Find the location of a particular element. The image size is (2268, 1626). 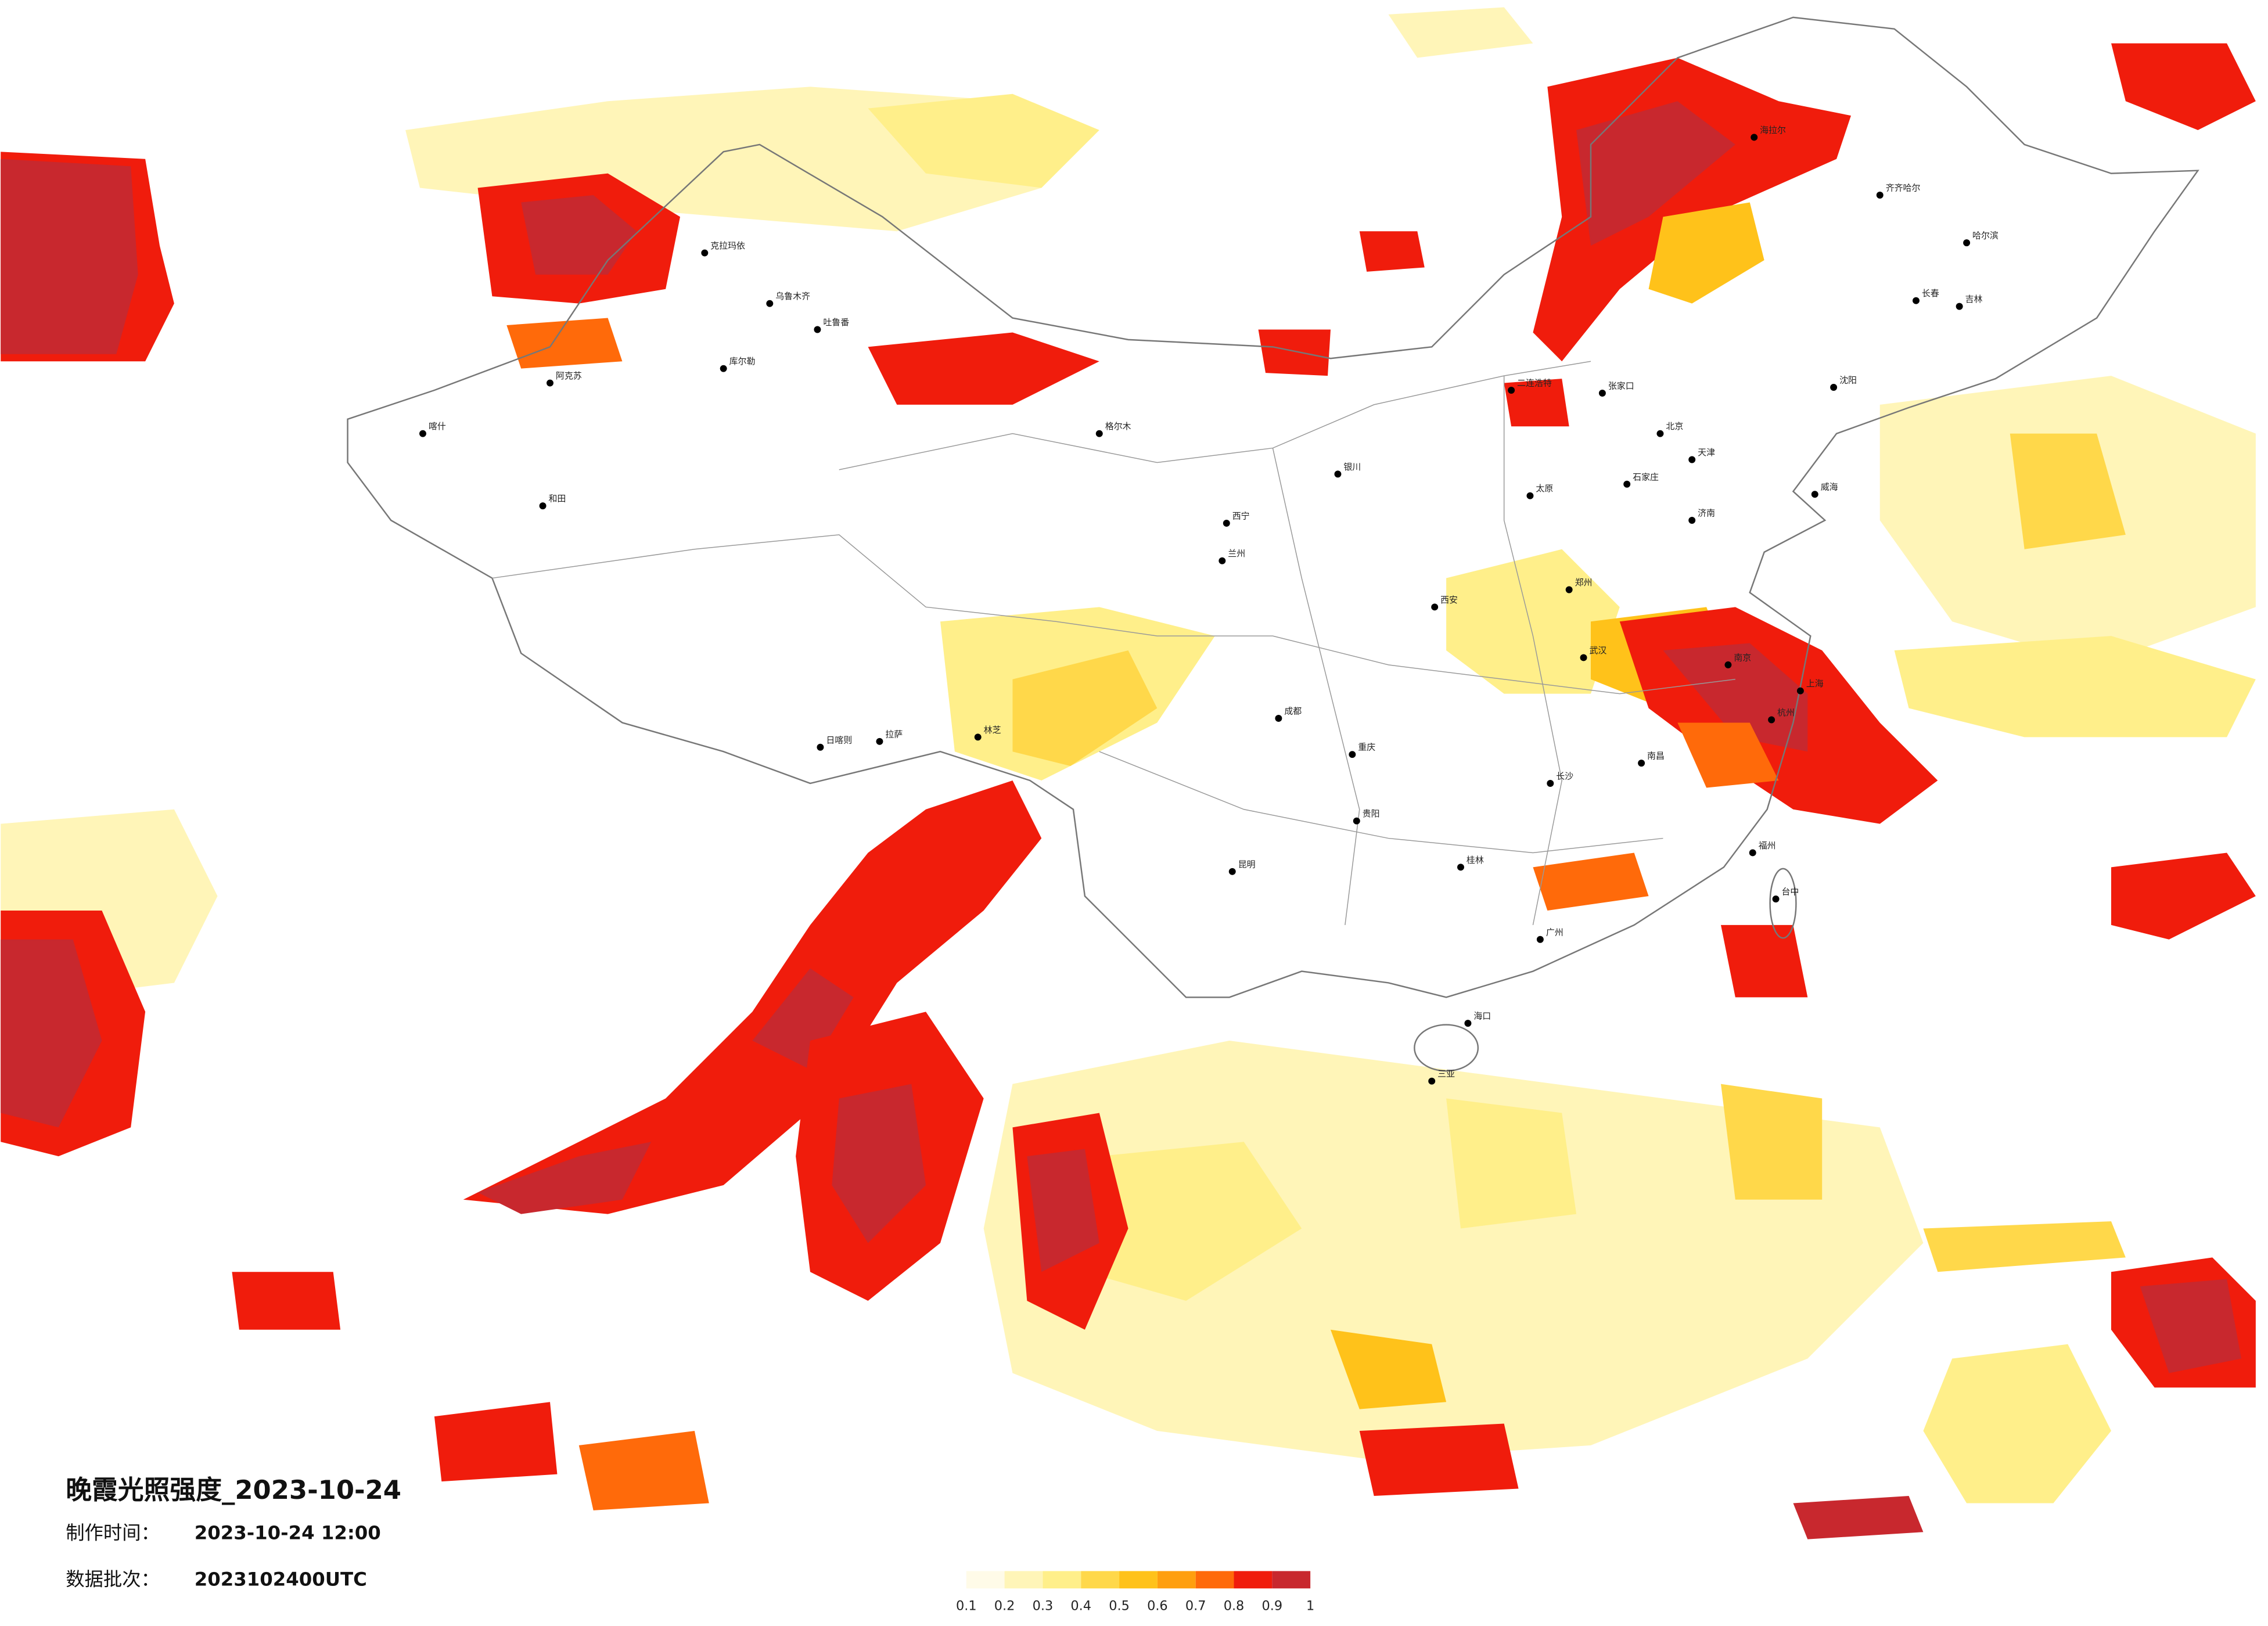

city-label: 长春 is located at coordinates (1930, 293).